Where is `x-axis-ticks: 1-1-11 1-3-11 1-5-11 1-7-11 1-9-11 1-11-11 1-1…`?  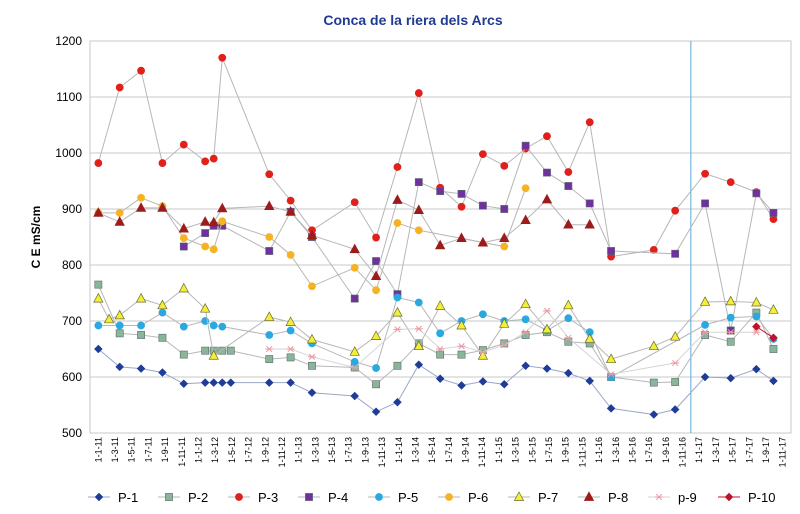 x-axis-ticks: 1-1-11 1-3-11 1-5-11 1-7-11 1-9-11 1-11-11 1-1… is located at coordinates (440, 452).